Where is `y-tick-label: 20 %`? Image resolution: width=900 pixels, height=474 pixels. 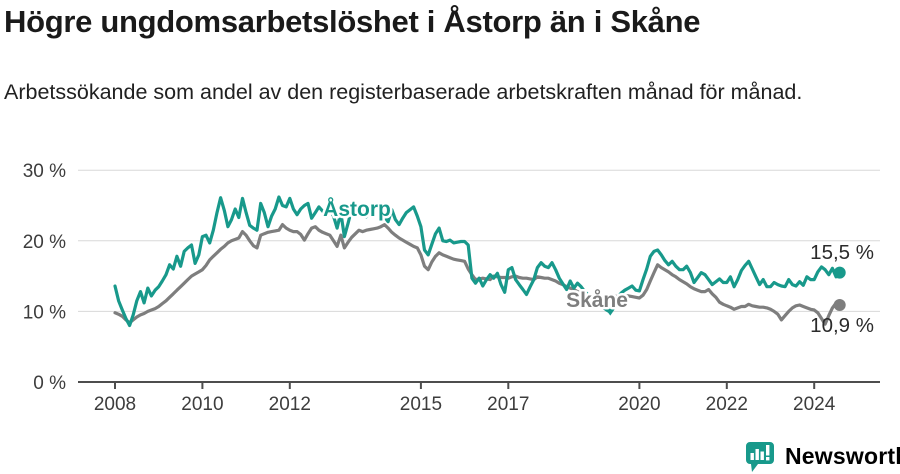
y-tick-label: 20 % is located at coordinates (44, 242).